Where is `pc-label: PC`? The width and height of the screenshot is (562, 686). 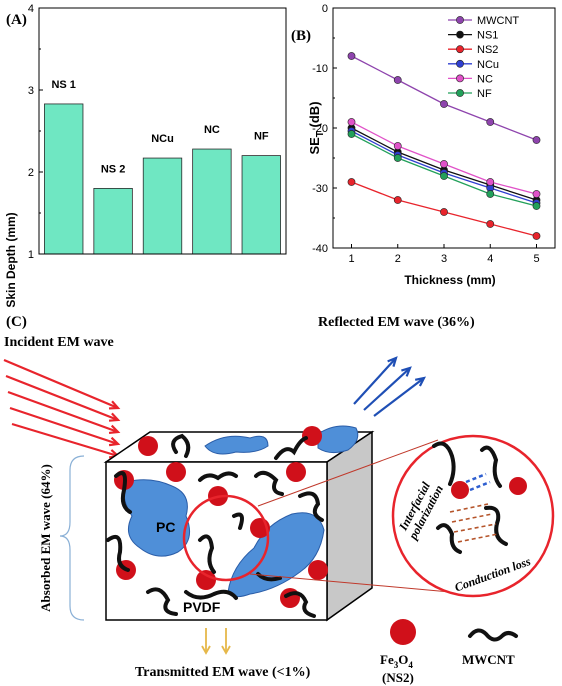
pc-label: PC is located at coordinates (165, 527).